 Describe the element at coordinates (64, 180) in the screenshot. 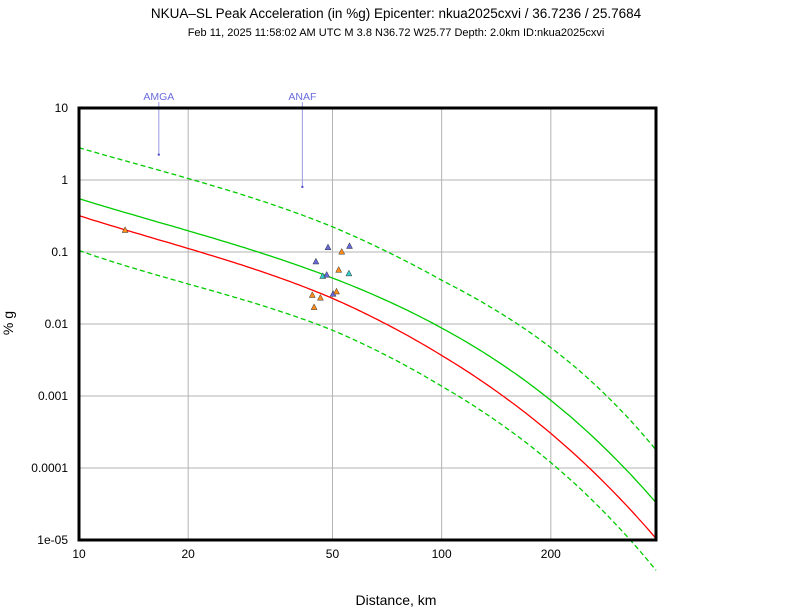

I see `y-tick-label: 1` at that location.